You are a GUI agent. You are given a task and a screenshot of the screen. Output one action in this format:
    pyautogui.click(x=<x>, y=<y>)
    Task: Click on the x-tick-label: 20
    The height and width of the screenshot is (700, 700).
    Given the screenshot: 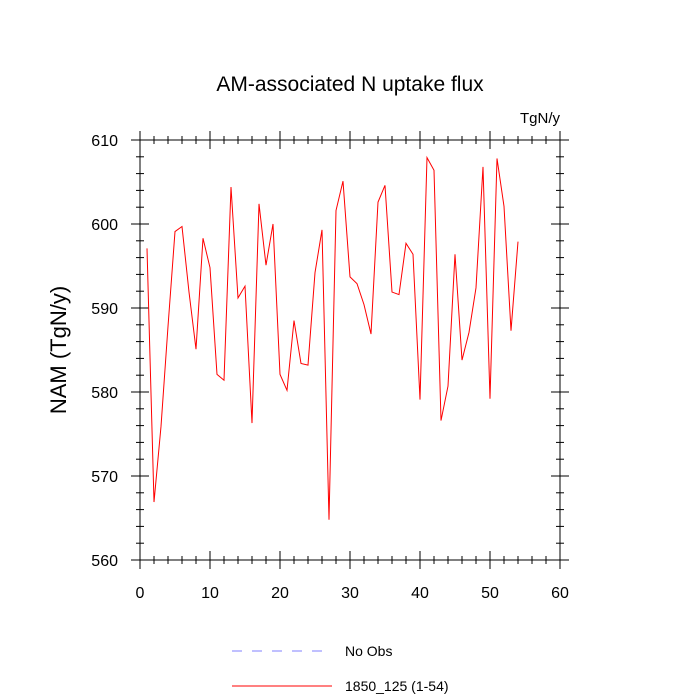 What is the action you would take?
    pyautogui.click(x=280, y=593)
    